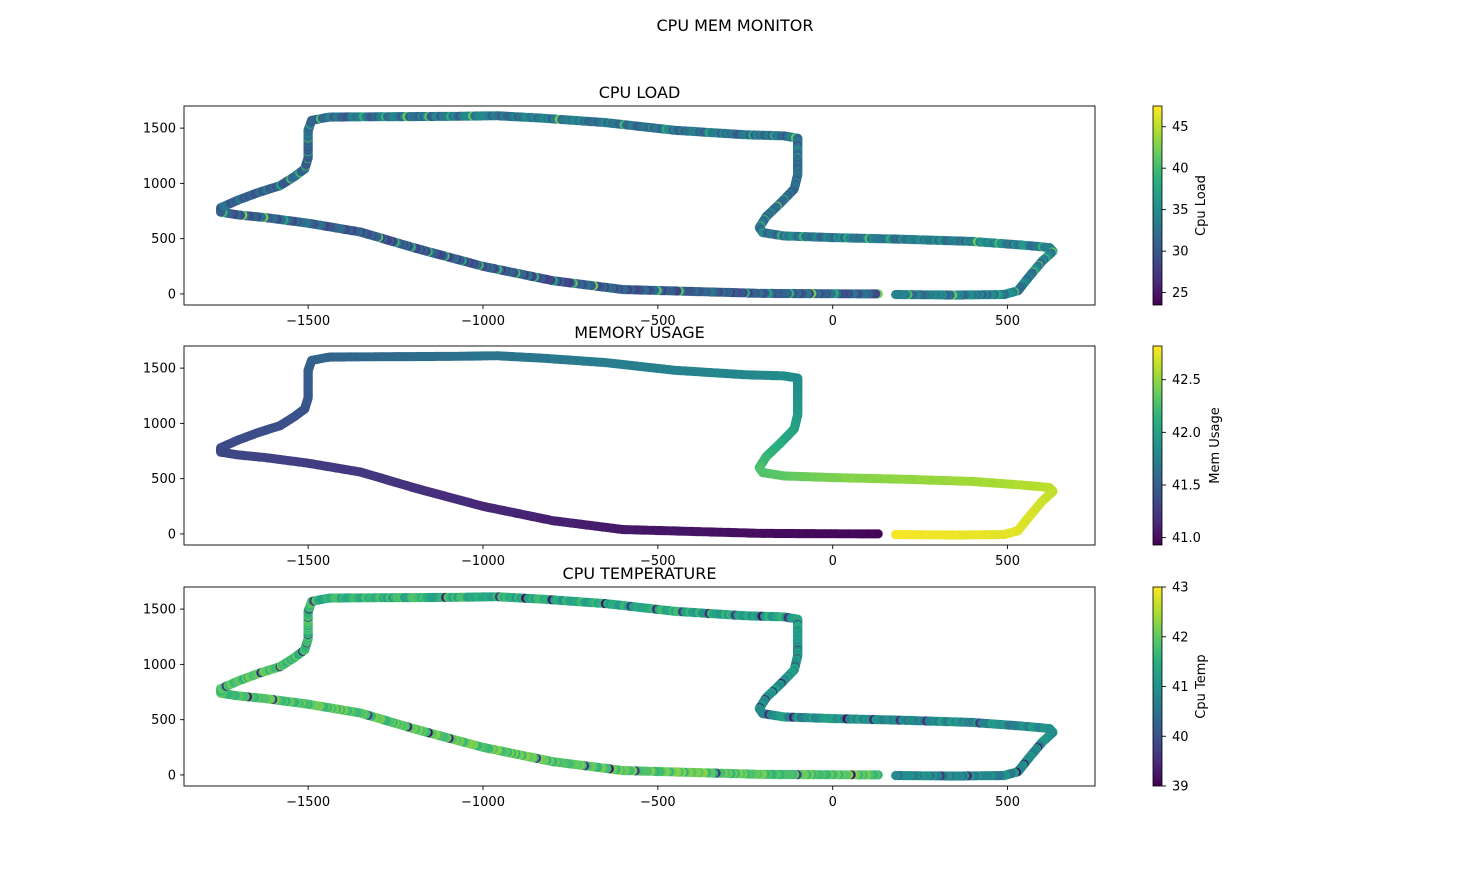 This screenshot has height=884, width=1470. I want to click on colorbar-tick-label: 41, so click(1180, 687).